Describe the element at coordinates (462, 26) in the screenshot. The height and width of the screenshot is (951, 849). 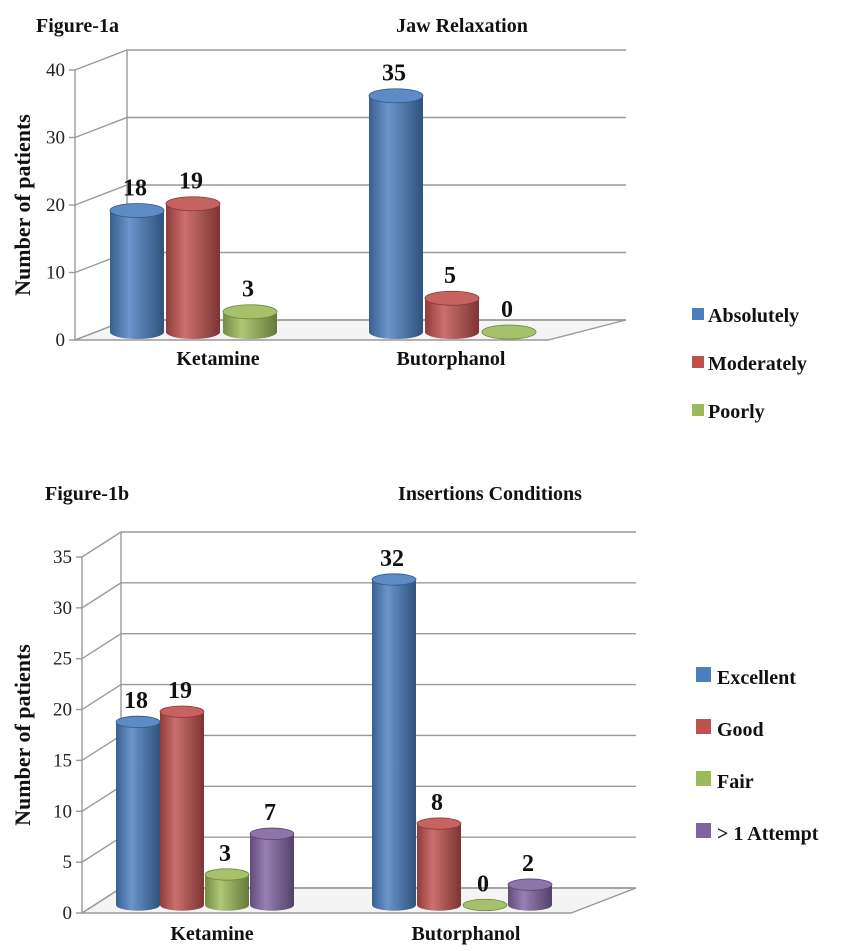
I see `chart-title: Jaw Relaxation` at that location.